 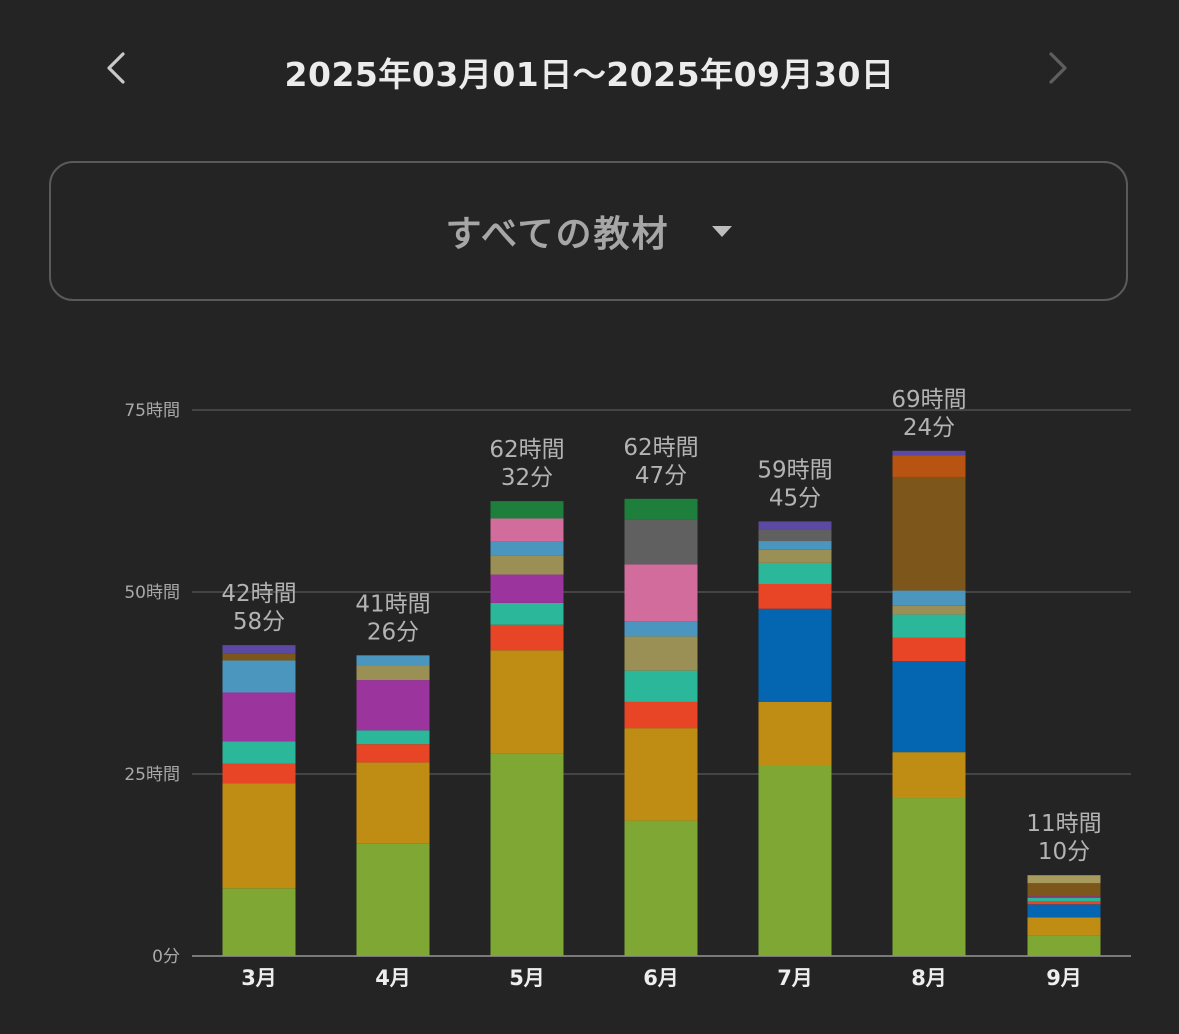 I want to click on x-tick-label: 6月, so click(x=661, y=978).